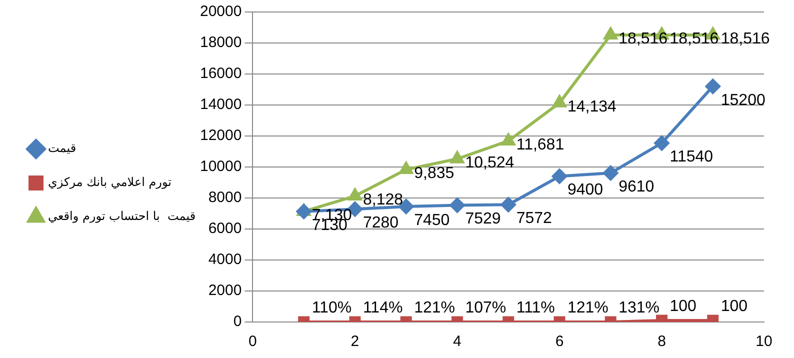 This screenshot has width=794, height=358. What do you see at coordinates (636, 187) in the screenshot?
I see `data-label: 9610` at bounding box center [636, 187].